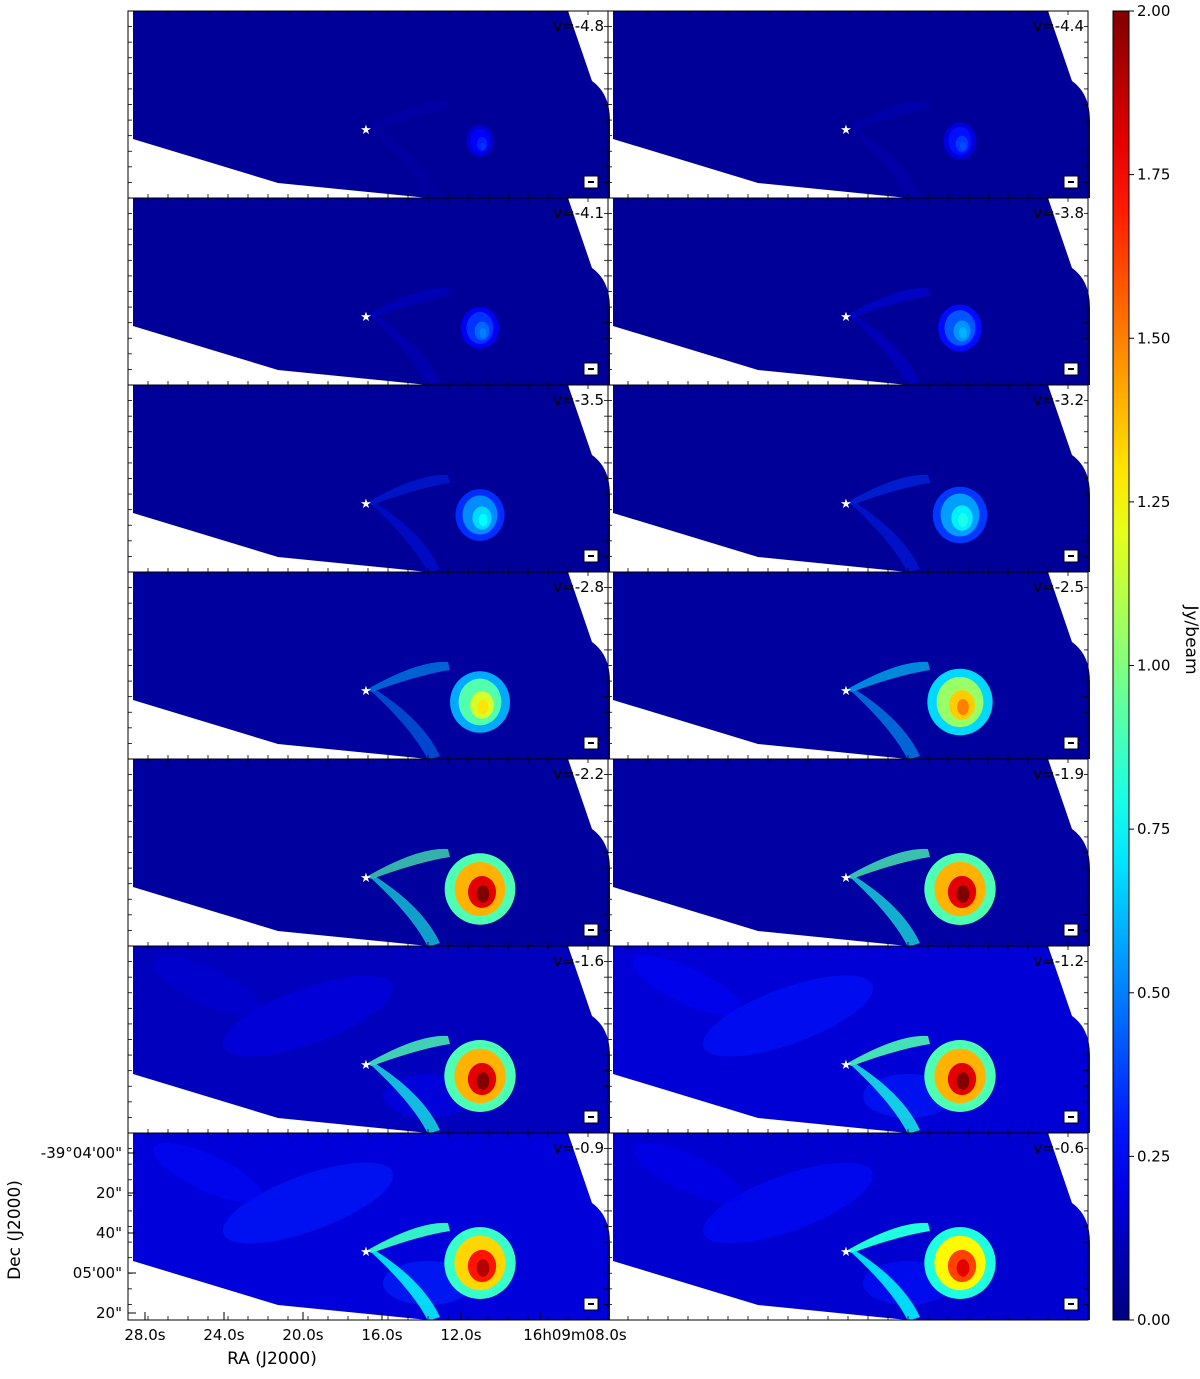  Describe the element at coordinates (1058, 774) in the screenshot. I see `panel-velocity-label: v=-1.9` at that location.